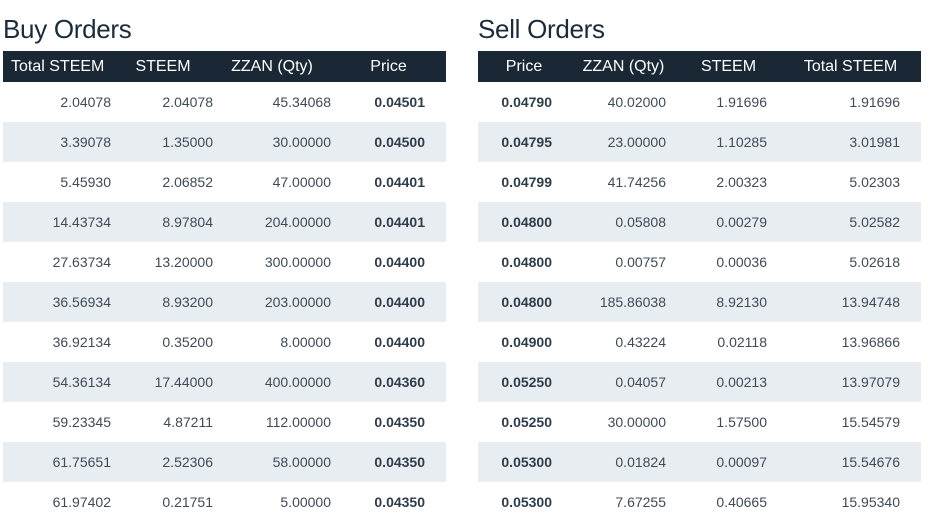 Image resolution: width=950 pixels, height=528 pixels. I want to click on steem-cell: 2.06852, so click(187, 182).